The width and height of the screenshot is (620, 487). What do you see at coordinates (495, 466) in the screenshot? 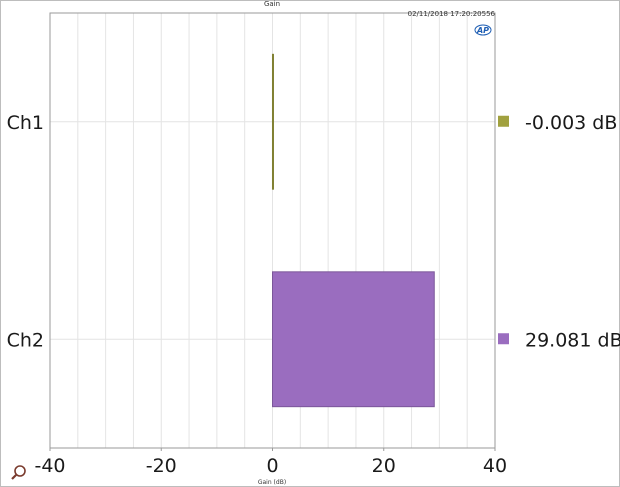
I see `x-tick-label: 40` at bounding box center [495, 466].